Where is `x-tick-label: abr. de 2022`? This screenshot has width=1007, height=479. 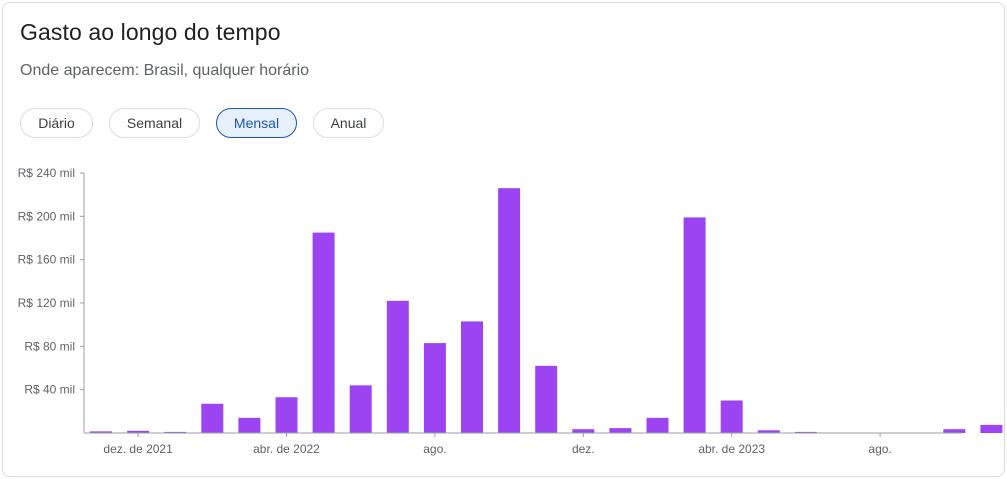 x-tick-label: abr. de 2022 is located at coordinates (286, 449).